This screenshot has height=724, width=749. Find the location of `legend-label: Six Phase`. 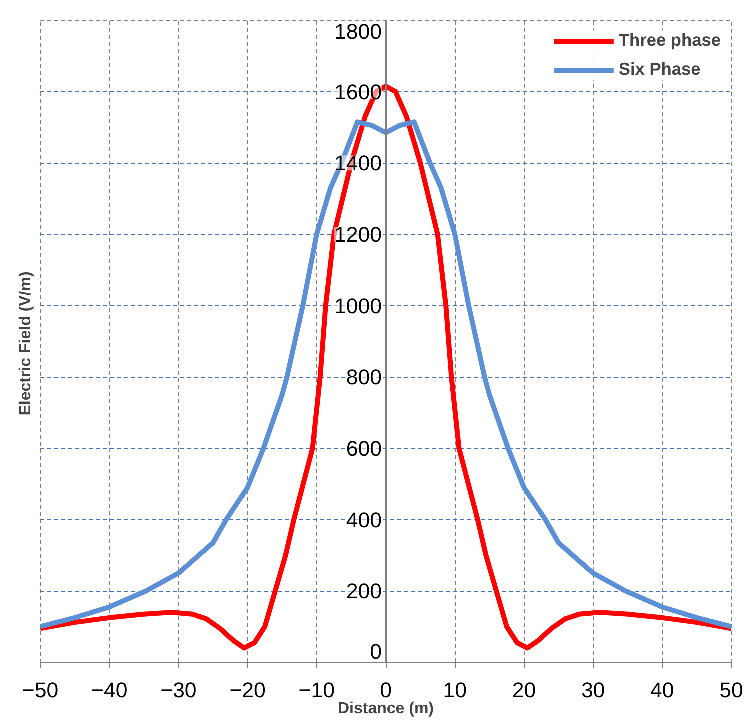

legend-label: Six Phase is located at coordinates (659, 69).